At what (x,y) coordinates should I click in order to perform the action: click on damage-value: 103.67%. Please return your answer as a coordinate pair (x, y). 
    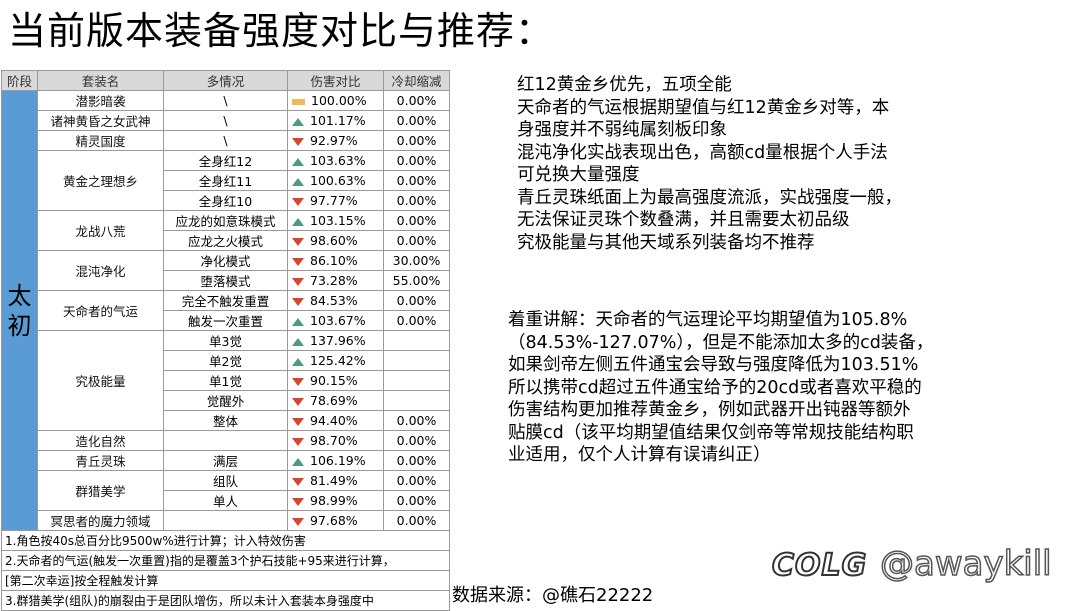
    Looking at the image, I should click on (338, 320).